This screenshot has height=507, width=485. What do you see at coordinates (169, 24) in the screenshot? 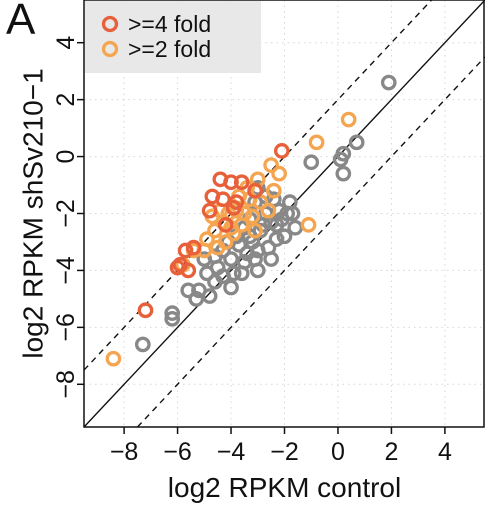
I see `legend-label: >=4 fold` at bounding box center [169, 24].